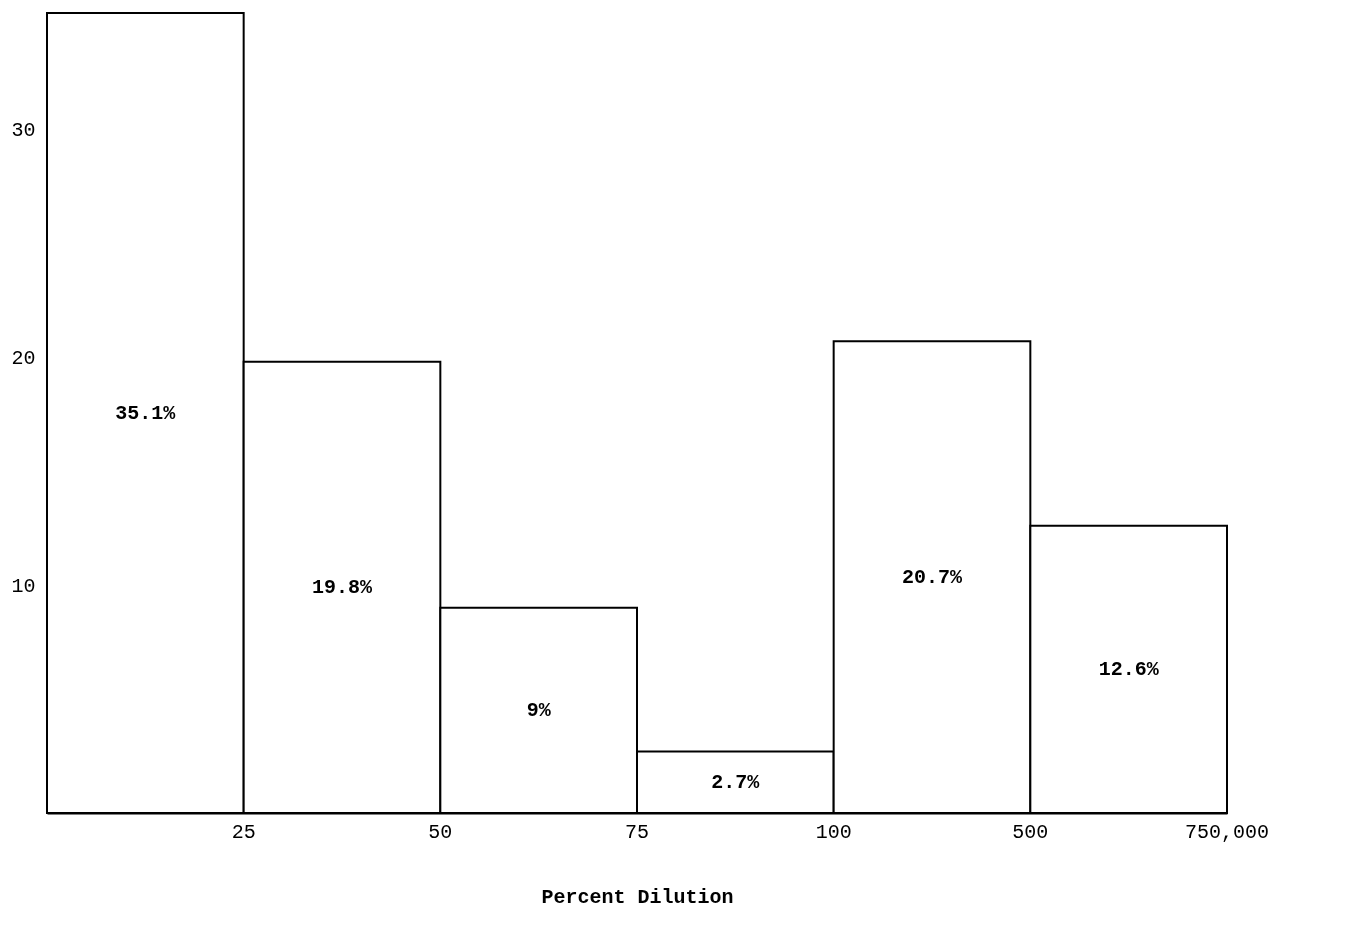  What do you see at coordinates (23, 130) in the screenshot?
I see `y-tick-label: 30` at bounding box center [23, 130].